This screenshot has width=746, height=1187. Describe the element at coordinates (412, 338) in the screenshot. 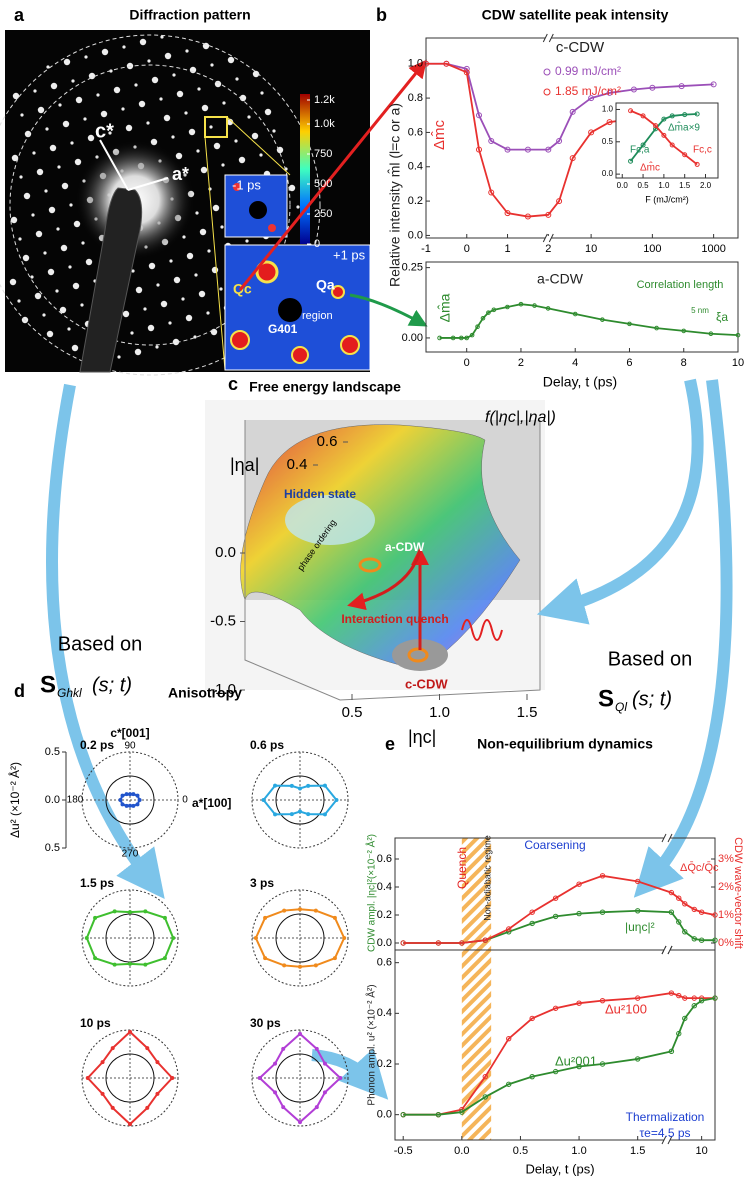

I see `y-tick-label: 0.00` at that location.